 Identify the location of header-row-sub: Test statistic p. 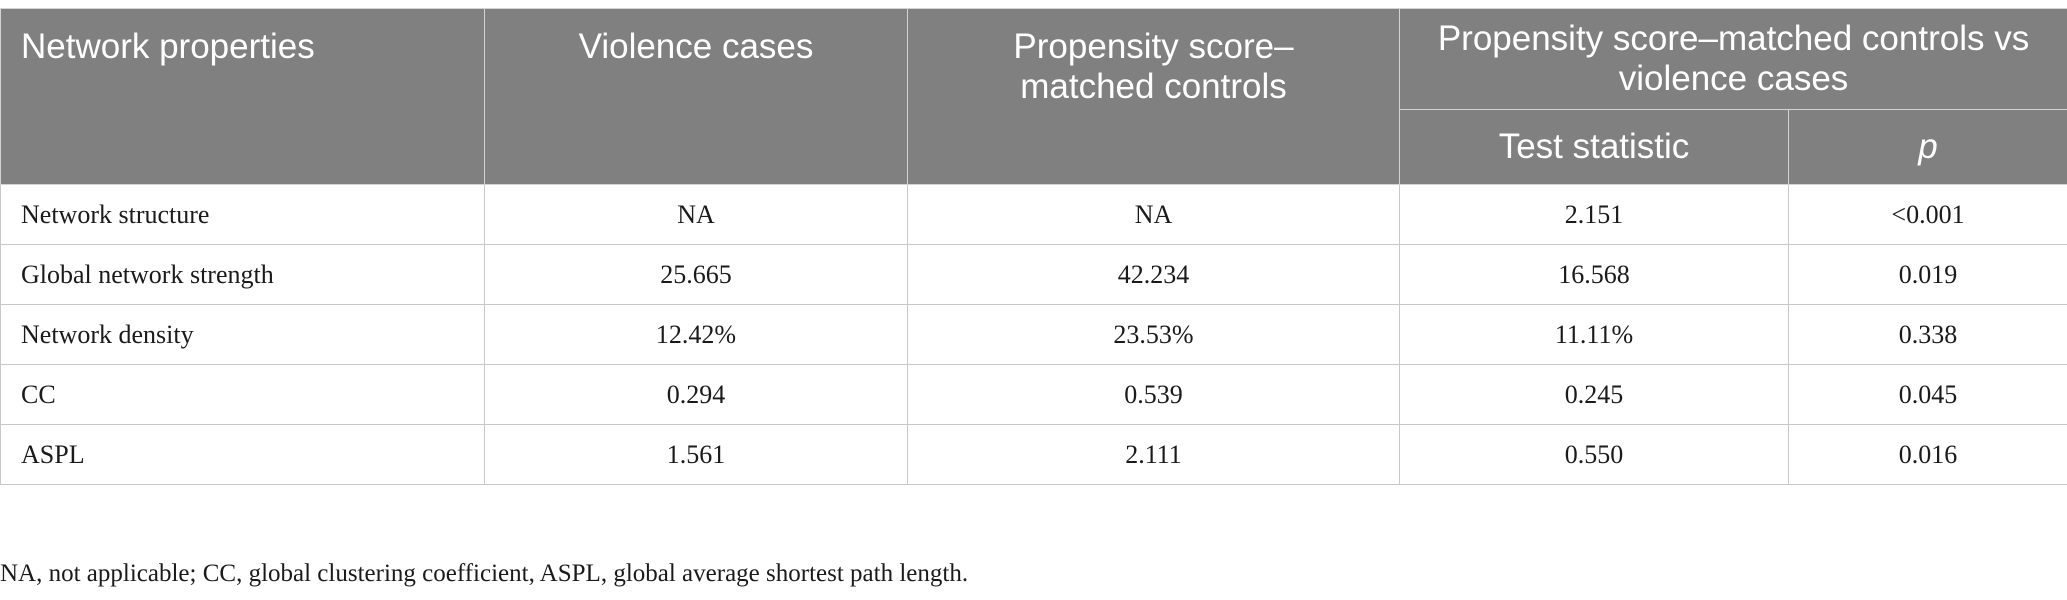
(1034, 147).